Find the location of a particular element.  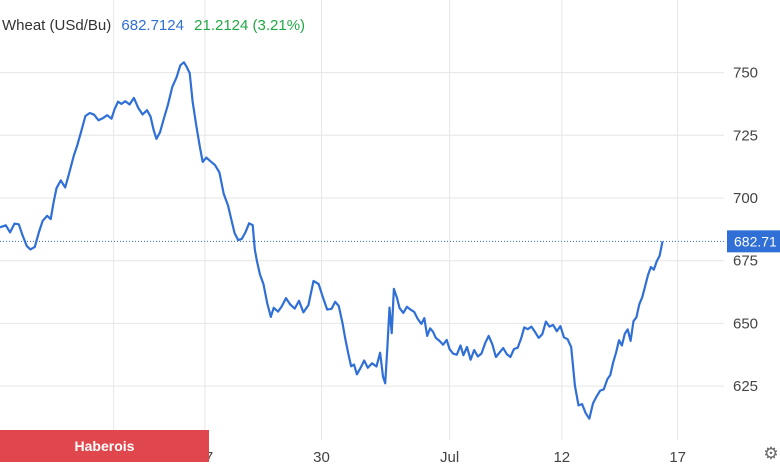

gear-icon: ⚙ is located at coordinates (771, 453).